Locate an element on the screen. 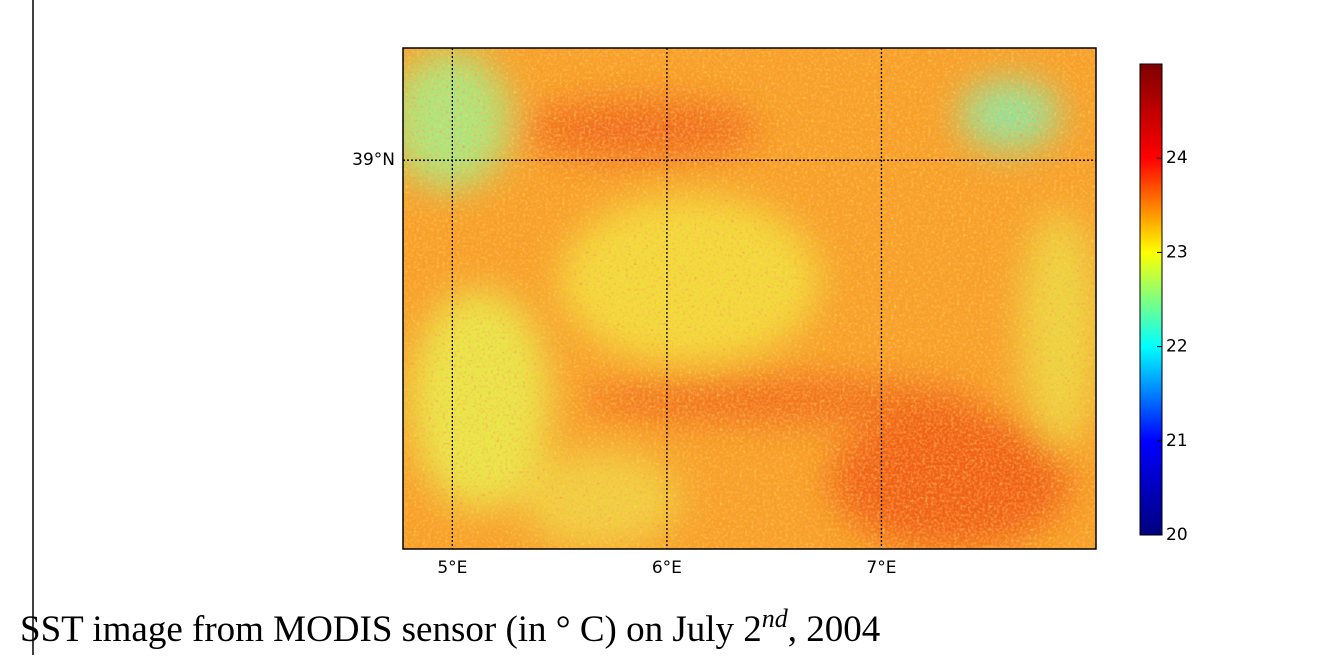 Image resolution: width=1328 pixels, height=659 pixels. colorbar-tick-label: 24 is located at coordinates (1177, 158).